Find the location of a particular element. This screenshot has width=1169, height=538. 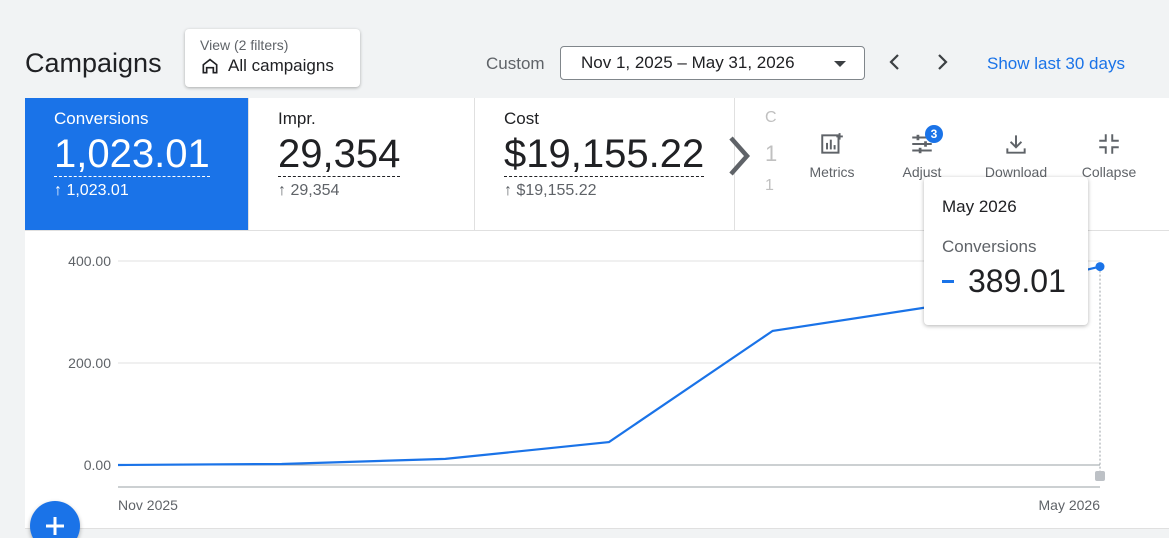

create-button is located at coordinates (55, 519).